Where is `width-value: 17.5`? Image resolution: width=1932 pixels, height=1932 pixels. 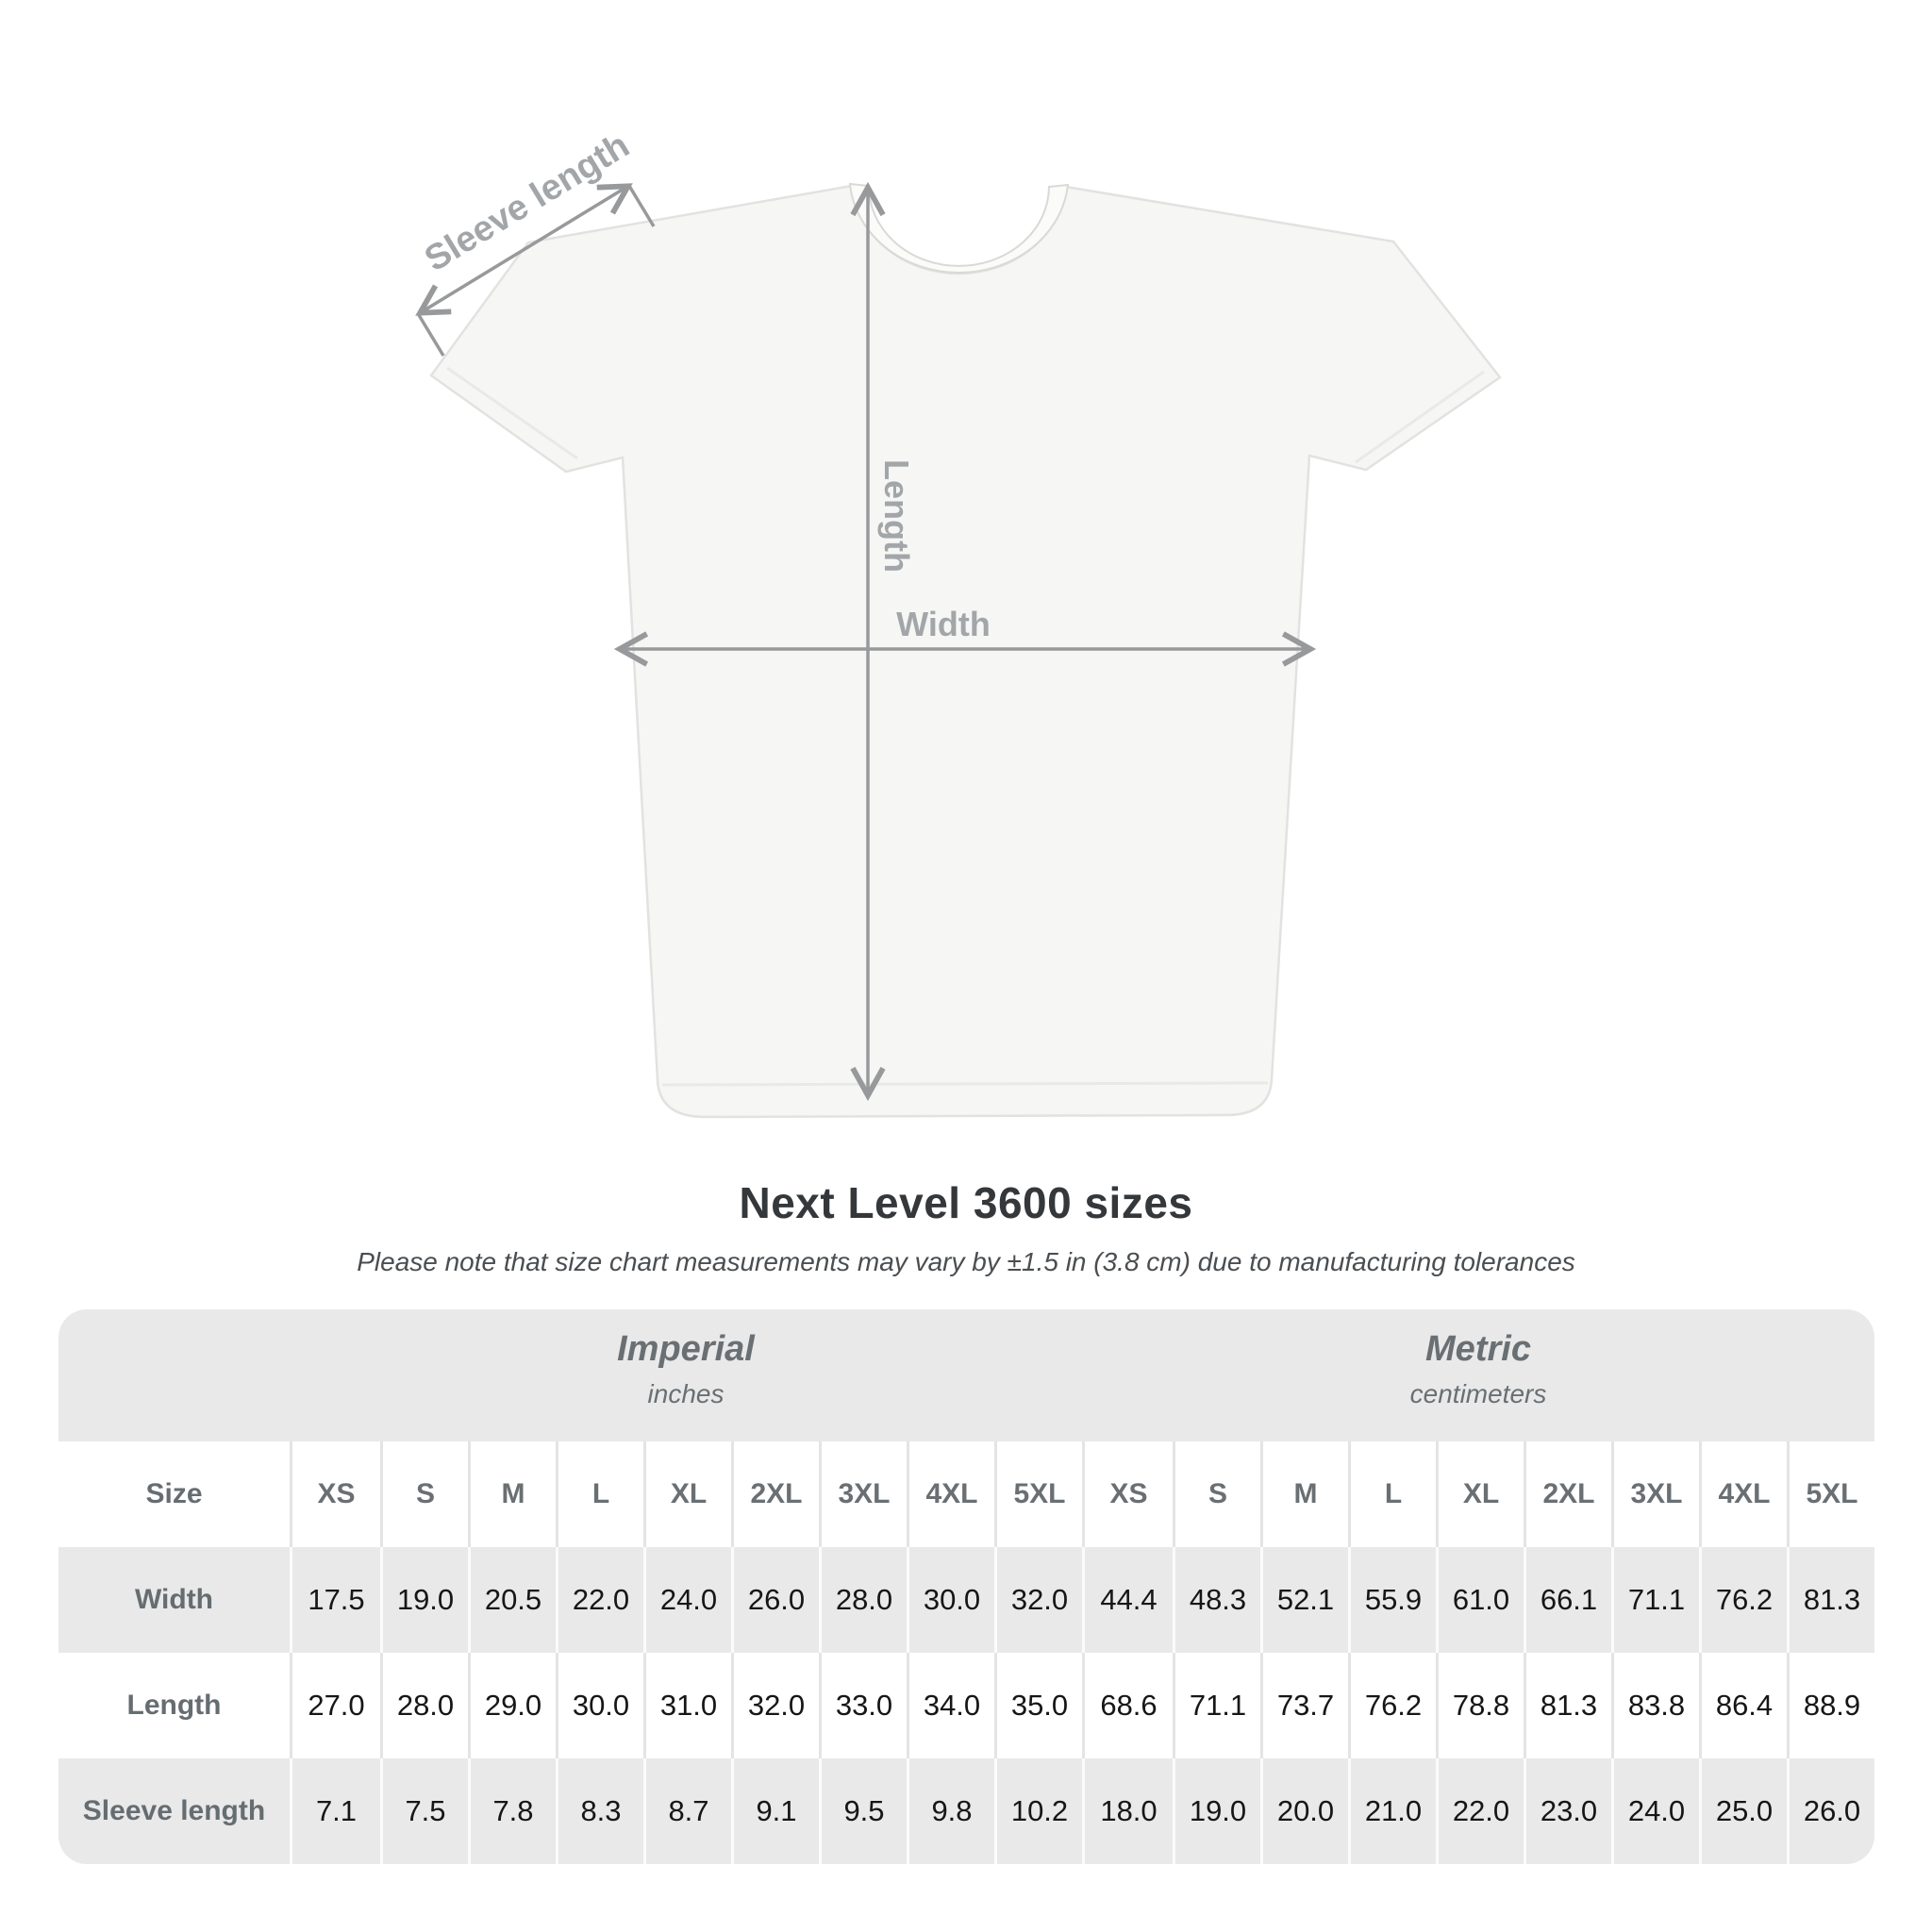 width-value: 17.5 is located at coordinates (336, 1599).